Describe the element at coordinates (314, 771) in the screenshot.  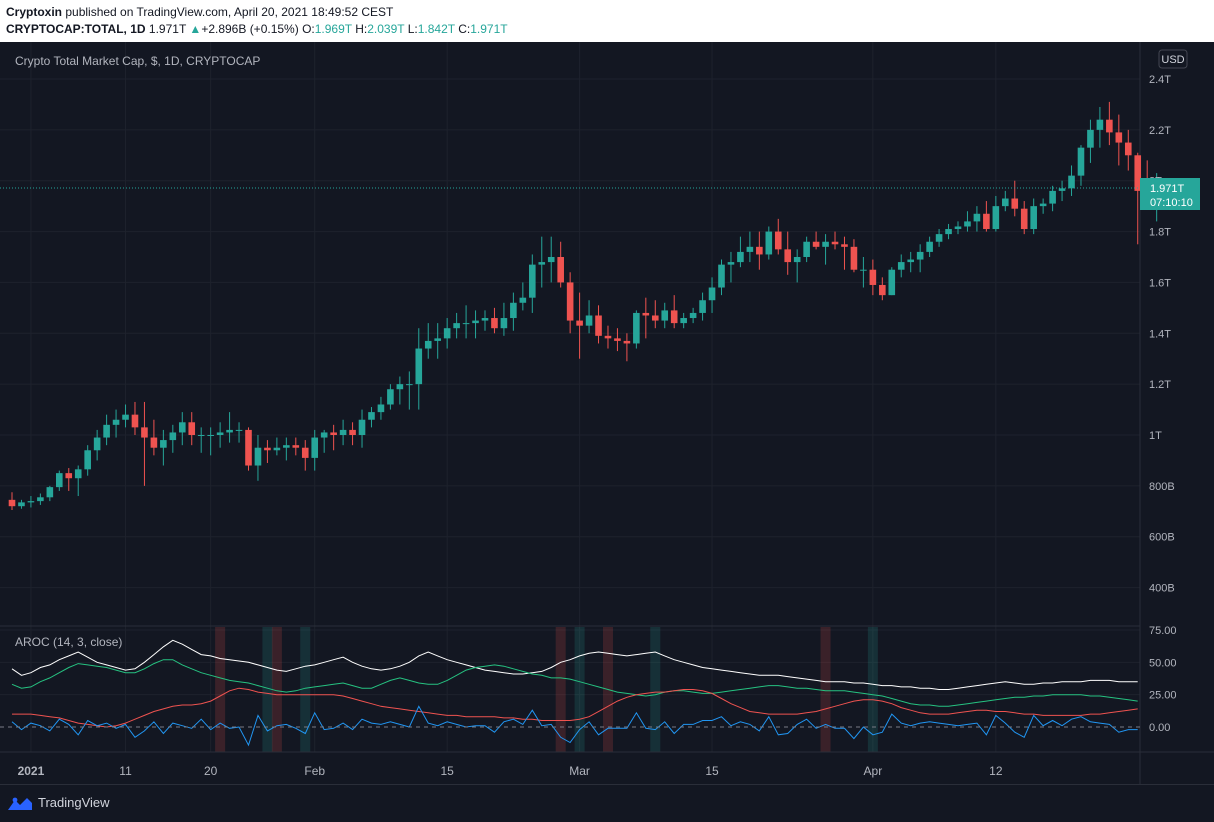
I see `time-tick-label: Feb` at that location.